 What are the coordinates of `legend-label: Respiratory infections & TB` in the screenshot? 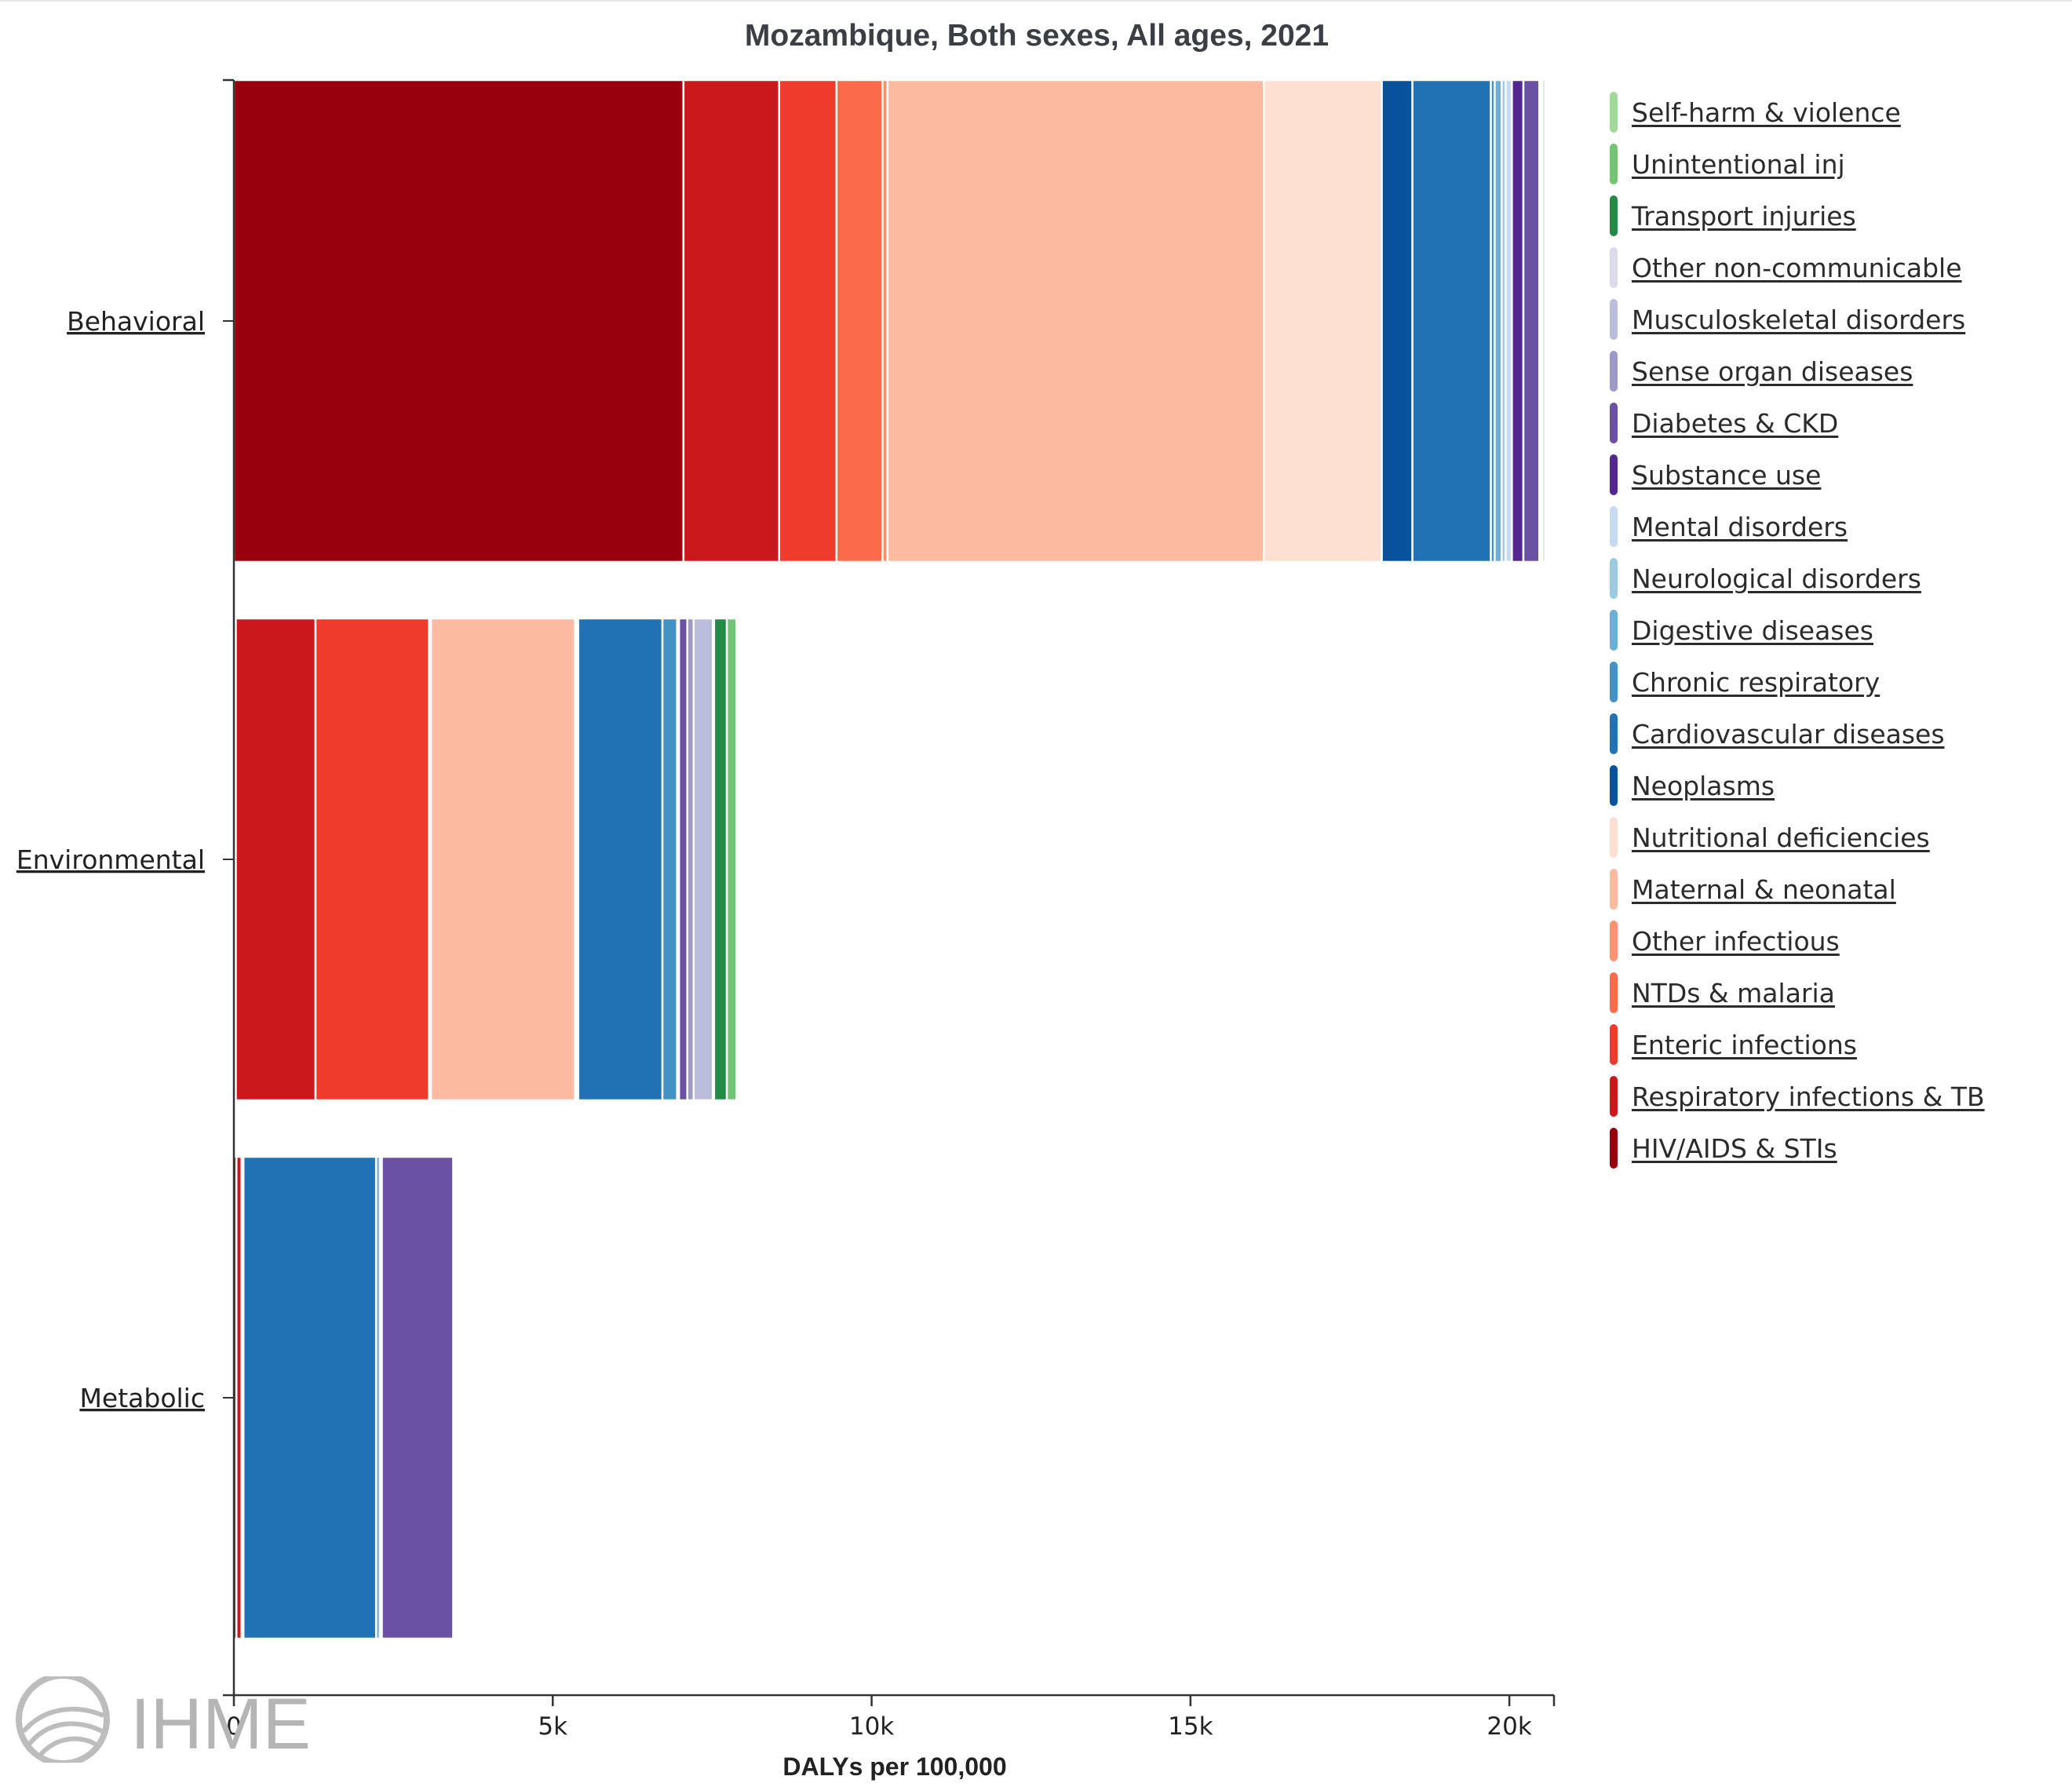 It's located at (1808, 1097).